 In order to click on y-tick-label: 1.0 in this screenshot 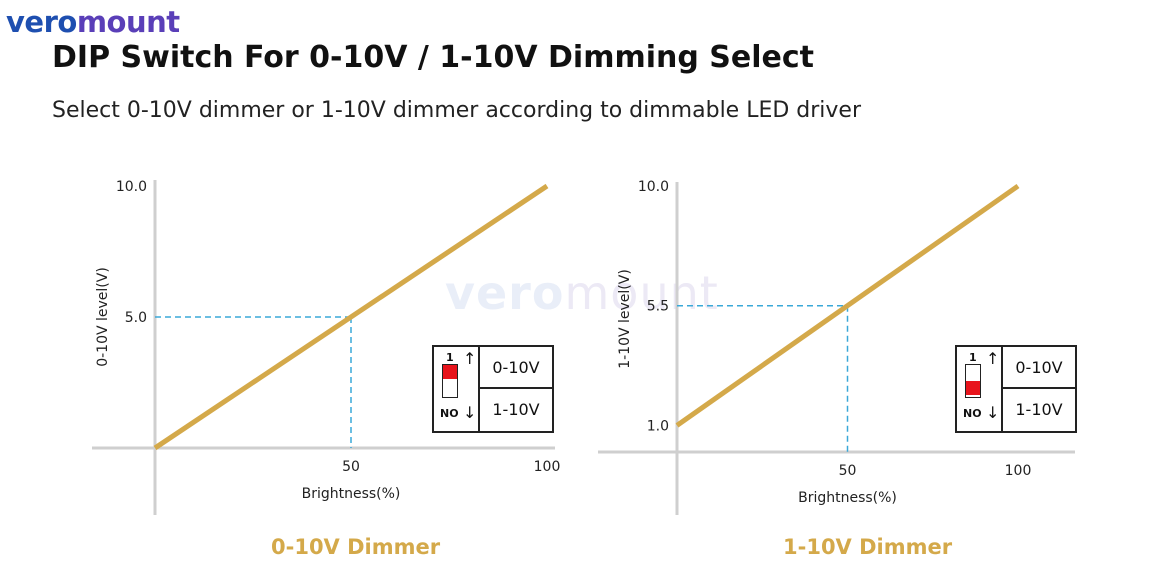, I will do `click(658, 426)`.